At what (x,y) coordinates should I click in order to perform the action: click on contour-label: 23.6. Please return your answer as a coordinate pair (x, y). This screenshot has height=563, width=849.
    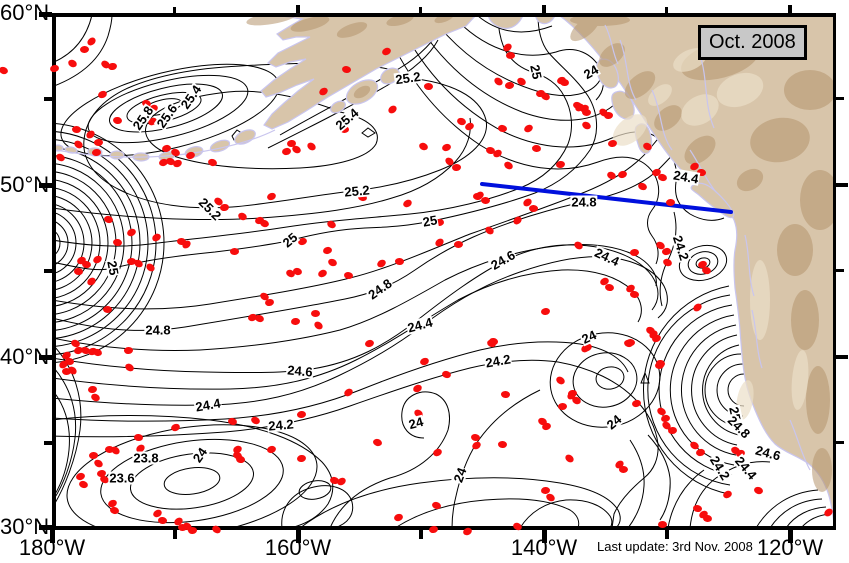
    Looking at the image, I should click on (122, 478).